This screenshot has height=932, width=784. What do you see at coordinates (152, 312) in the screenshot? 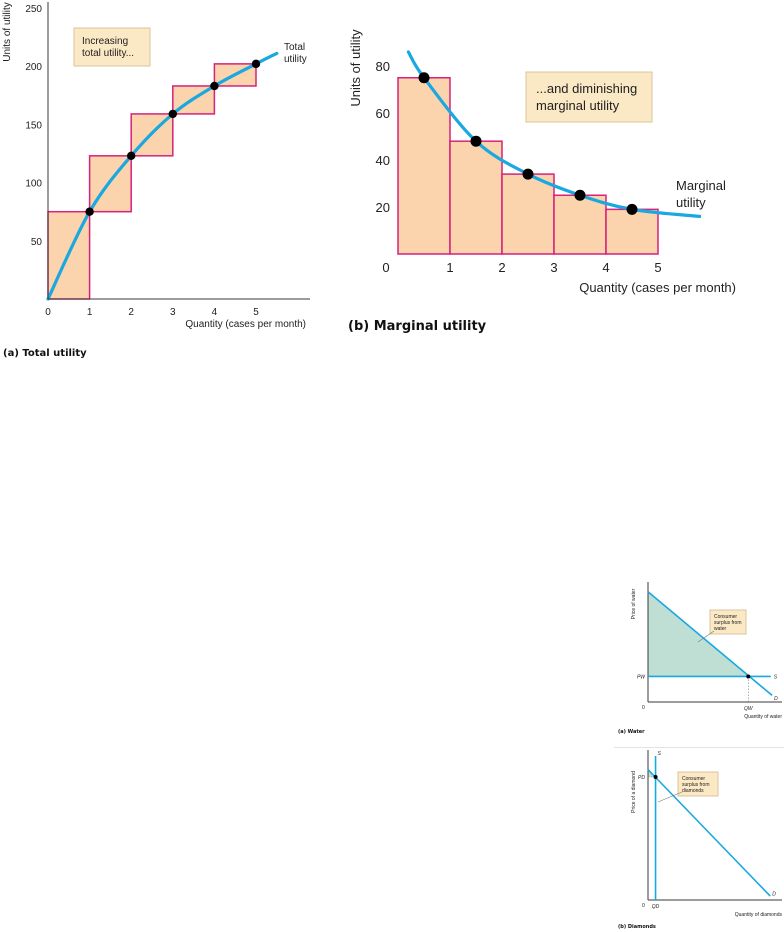
I see `total-x-ticks: 0 1 2 3 4 5` at bounding box center [152, 312].